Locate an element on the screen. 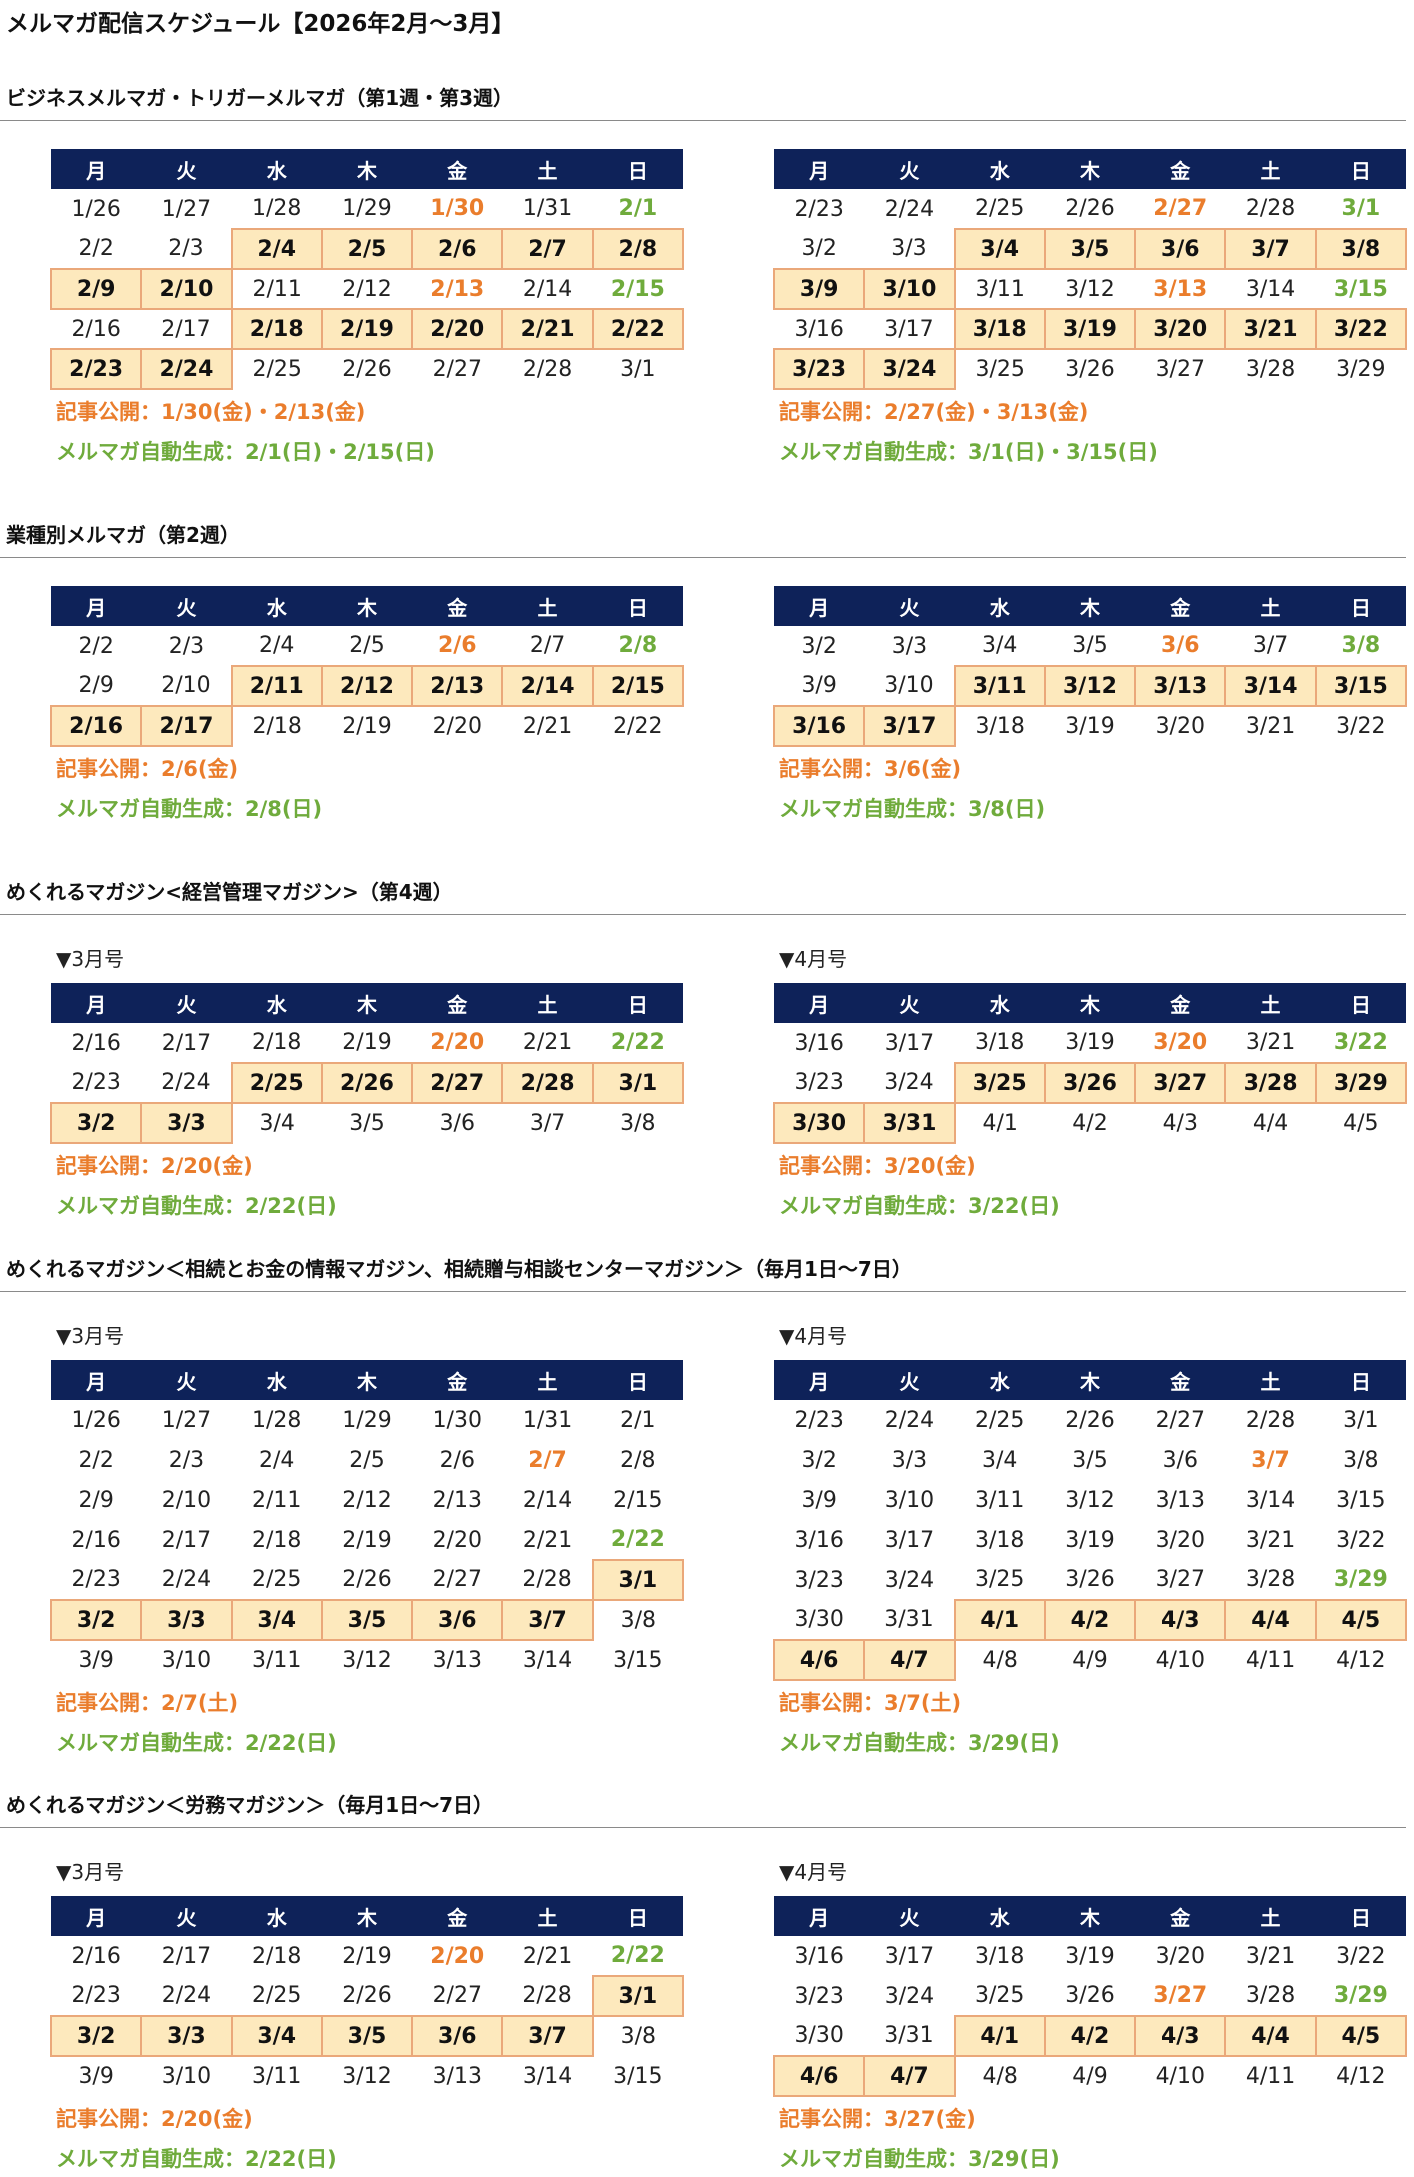  calendar-day-cell: 3/27 is located at coordinates (1180, 369).